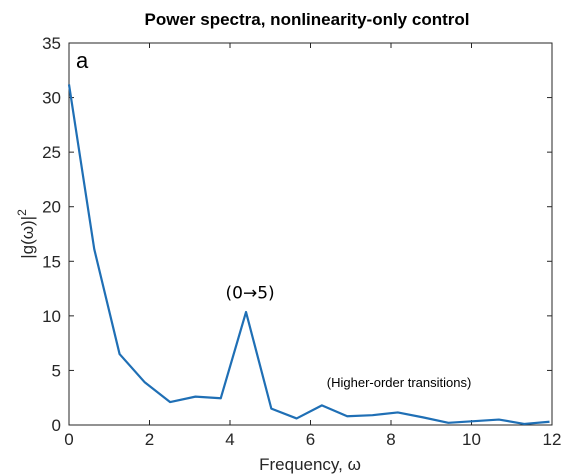 Image resolution: width=565 pixels, height=475 pixels. Describe the element at coordinates (56, 425) in the screenshot. I see `y-tick-label: 0` at that location.